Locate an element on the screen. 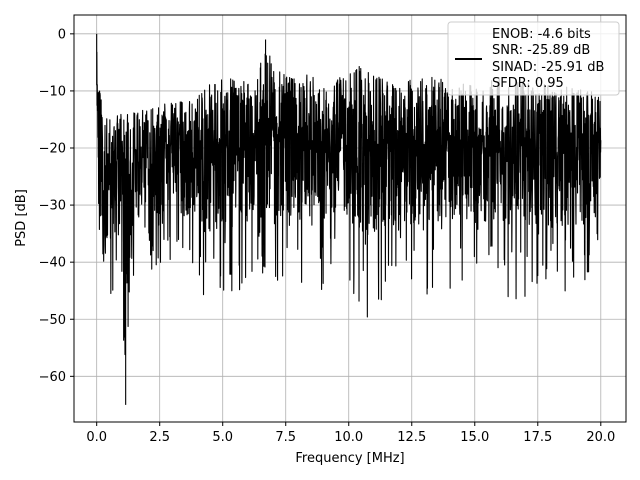  y-axis-label: PSD [dB] is located at coordinates (21, 218).